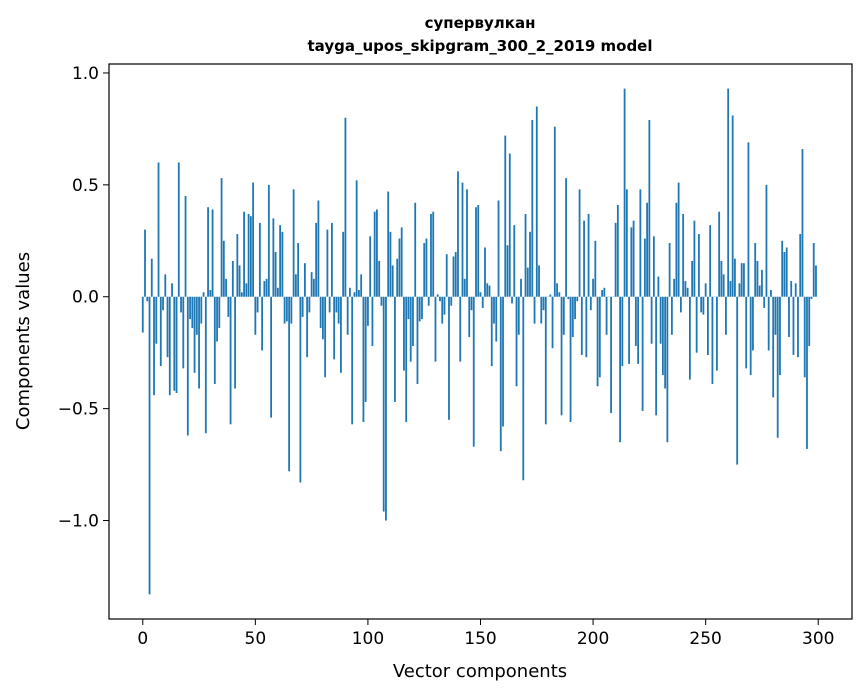  Describe the element at coordinates (480, 23) in the screenshot. I see `chart-title: супервулкан` at that location.